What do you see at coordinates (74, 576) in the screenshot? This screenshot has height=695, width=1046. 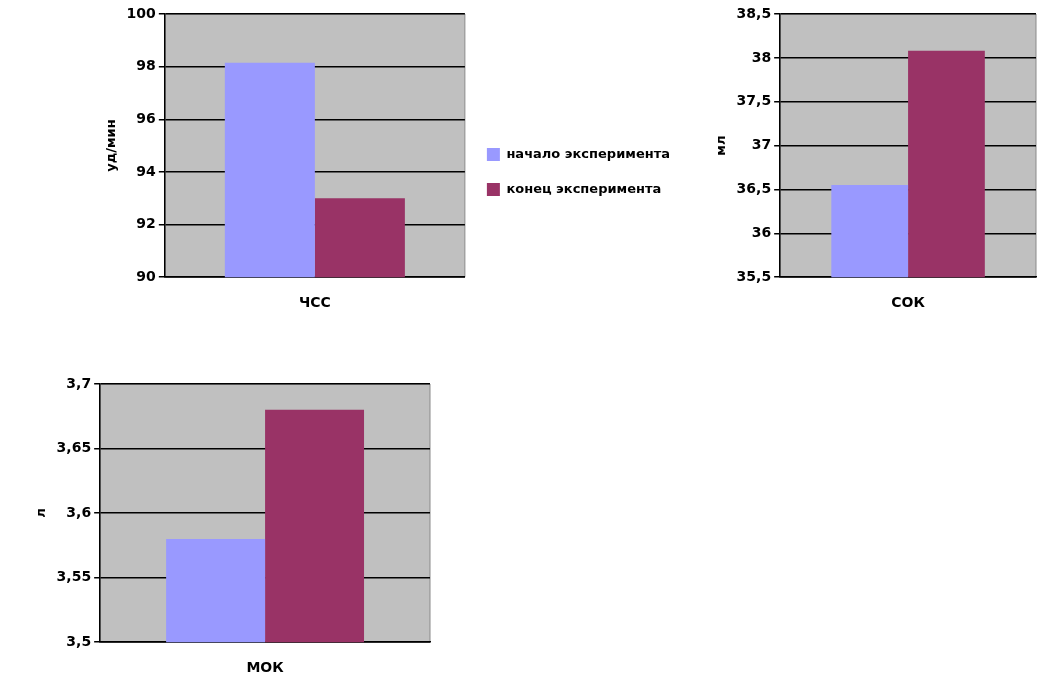 I see `y-tick-label: 3,55` at bounding box center [74, 576].